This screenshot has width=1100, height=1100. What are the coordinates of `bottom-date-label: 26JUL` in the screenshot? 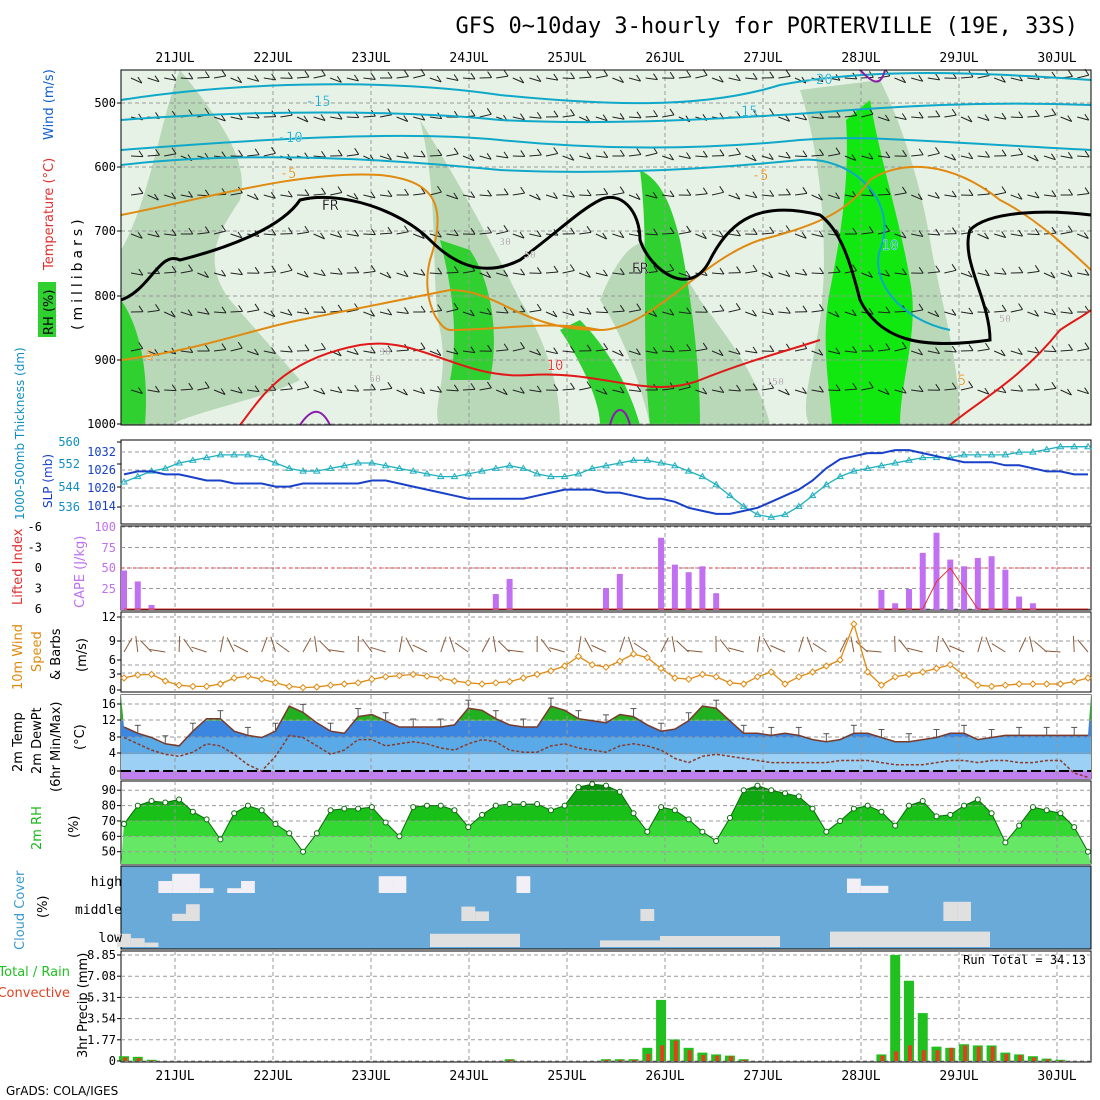 It's located at (664, 1076).